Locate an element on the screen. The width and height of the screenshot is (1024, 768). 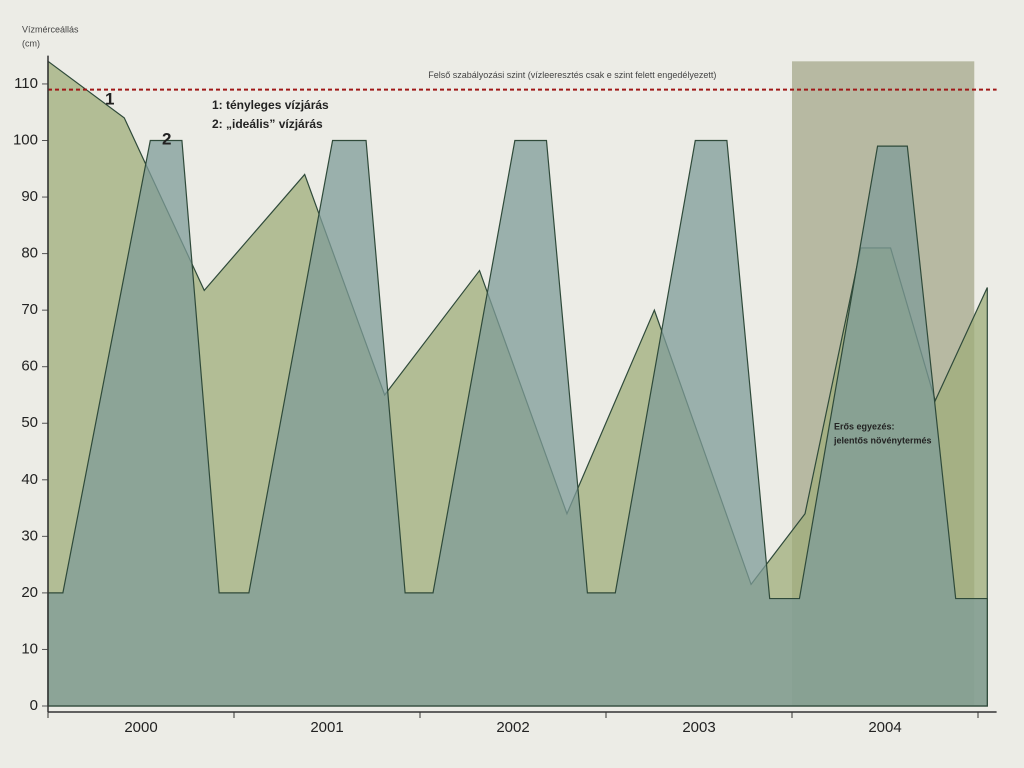
annotation: Erős egyezés: is located at coordinates (864, 426).